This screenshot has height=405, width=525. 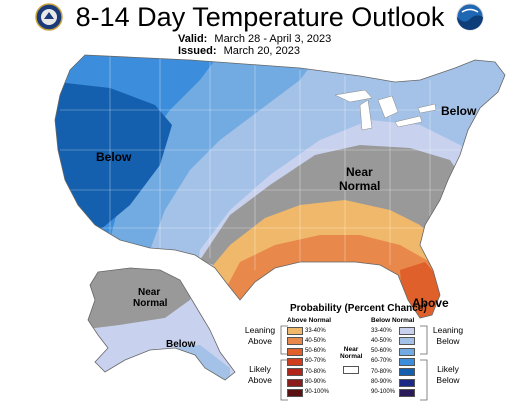 I want to click on valid-line: Valid: March 28 - April 3, 2023, so click(x=254, y=39).